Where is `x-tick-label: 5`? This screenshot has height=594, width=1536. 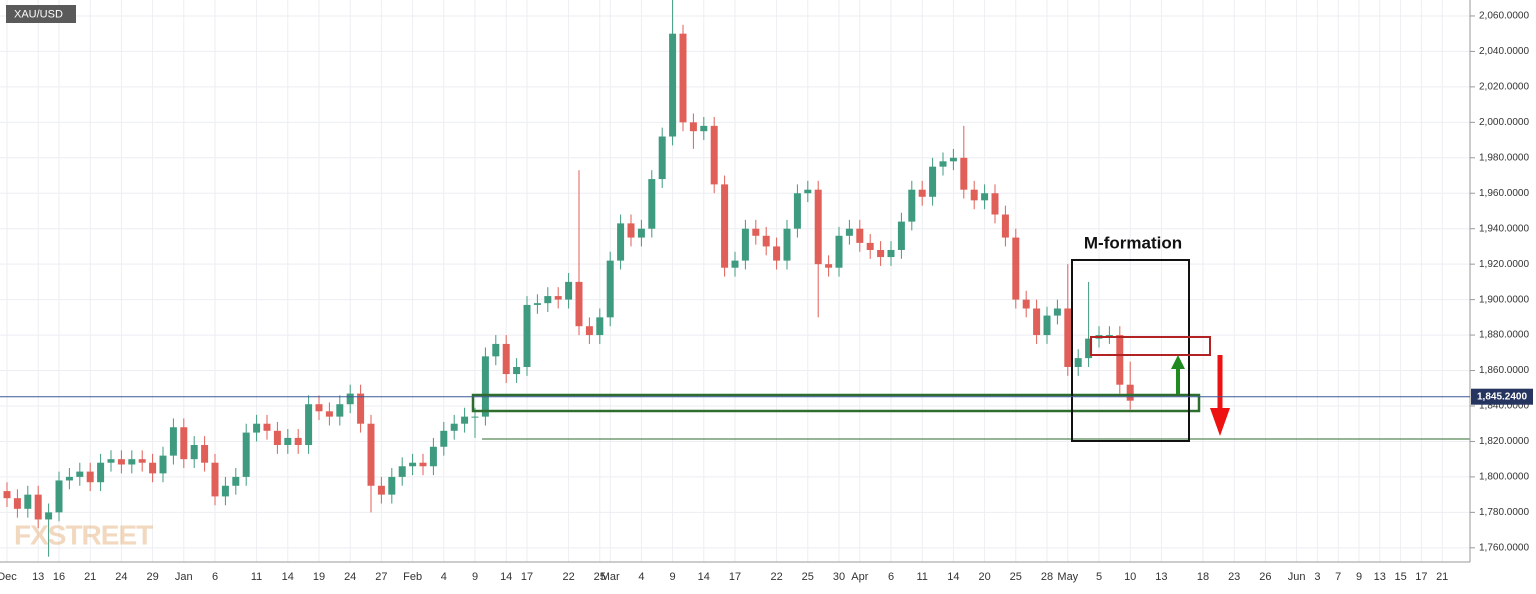
x-tick-label: 5 is located at coordinates (1099, 577).